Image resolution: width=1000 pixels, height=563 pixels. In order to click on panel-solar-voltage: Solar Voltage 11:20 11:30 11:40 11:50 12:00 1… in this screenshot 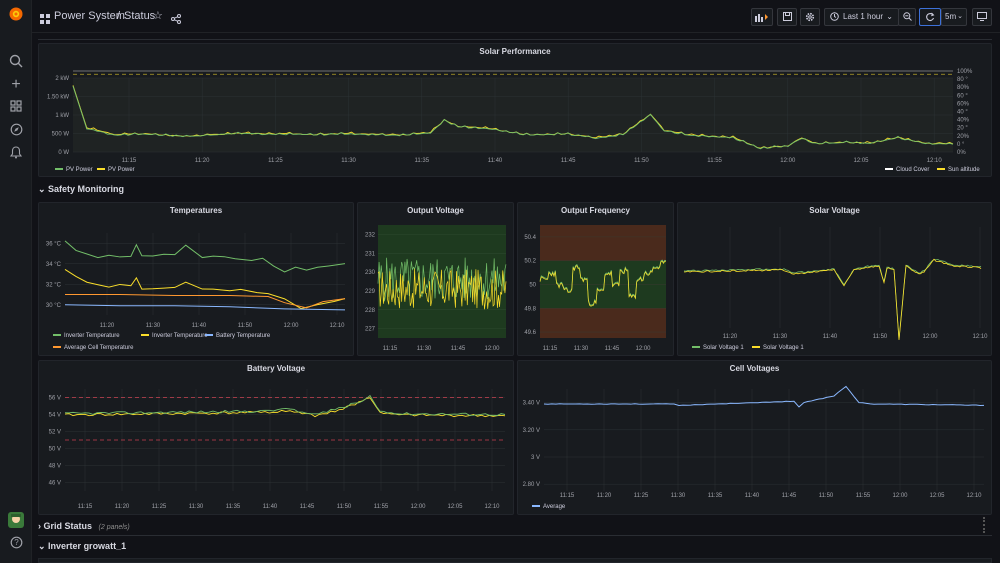, I will do `click(834, 279)`.